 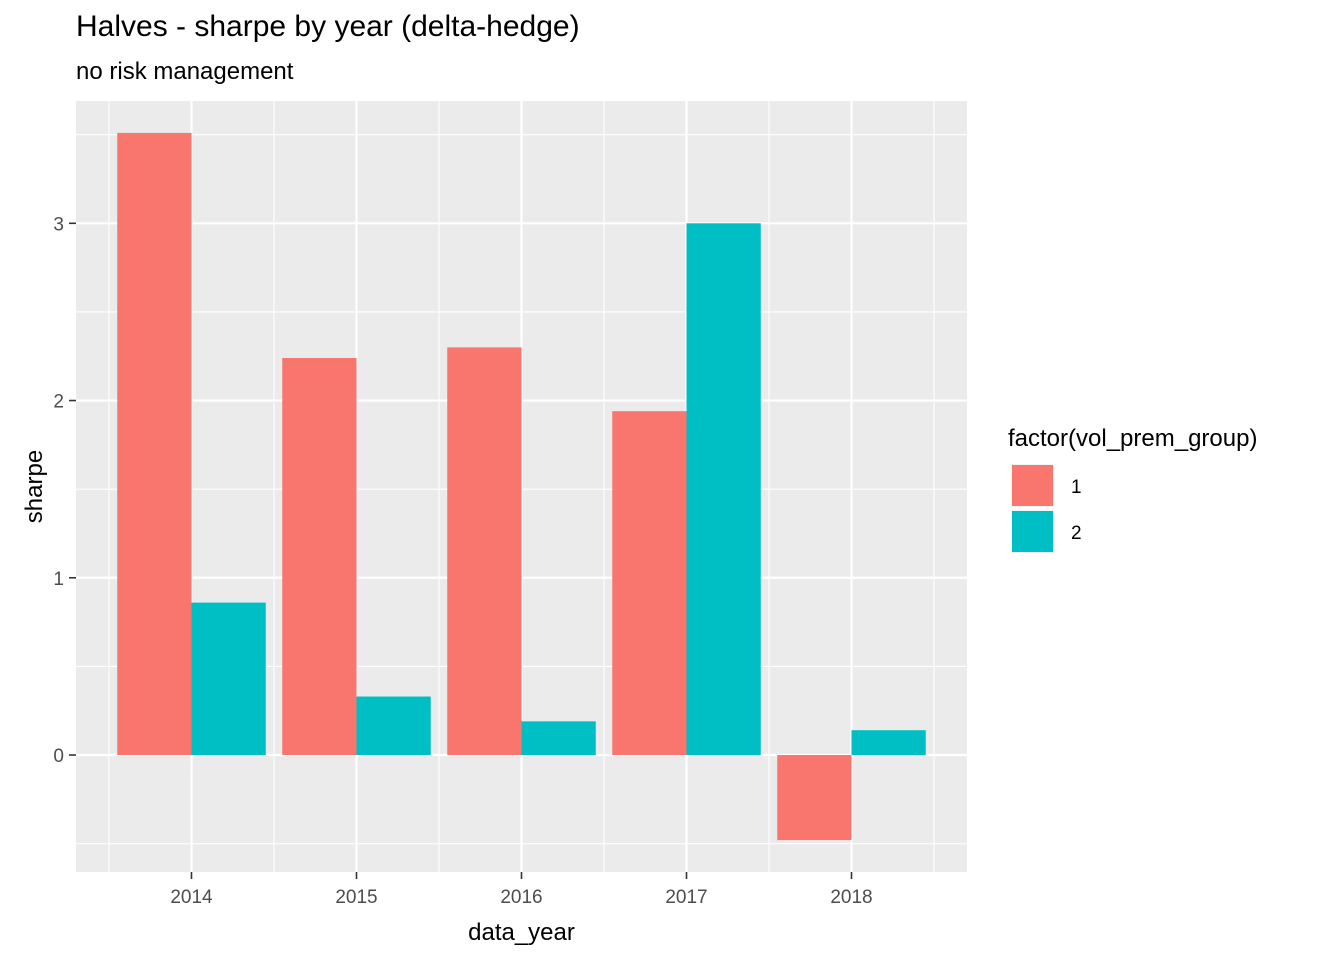 What do you see at coordinates (64, 490) in the screenshot?
I see `y-axis: 0 1 2 3` at bounding box center [64, 490].